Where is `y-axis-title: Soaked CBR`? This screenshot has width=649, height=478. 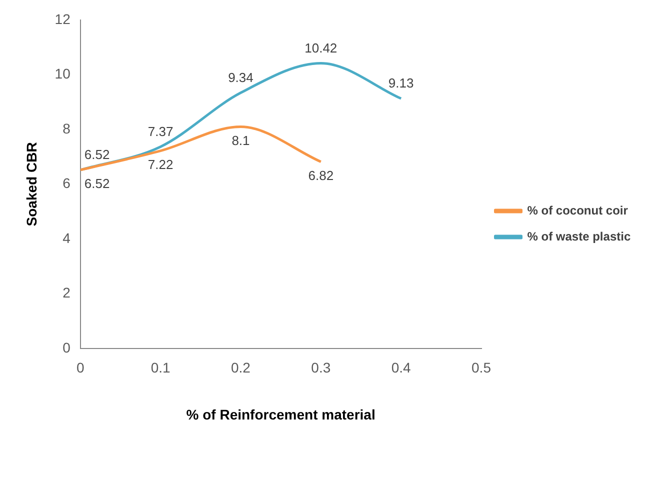 y-axis-title: Soaked CBR is located at coordinates (31, 184).